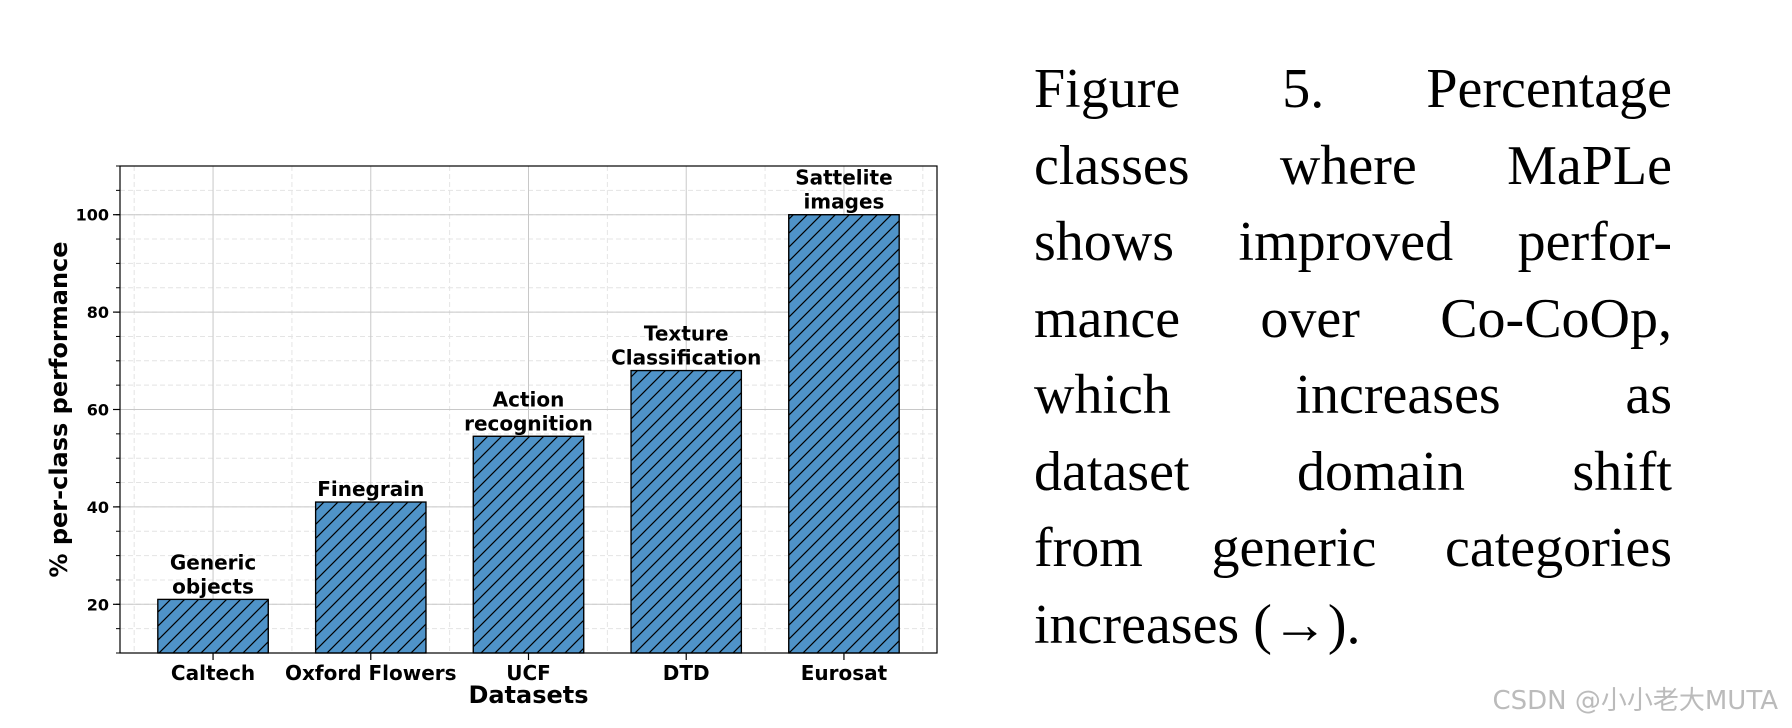 This screenshot has height=728, width=1792. What do you see at coordinates (843, 178) in the screenshot?
I see `bar-annotation: Sattelite` at bounding box center [843, 178].